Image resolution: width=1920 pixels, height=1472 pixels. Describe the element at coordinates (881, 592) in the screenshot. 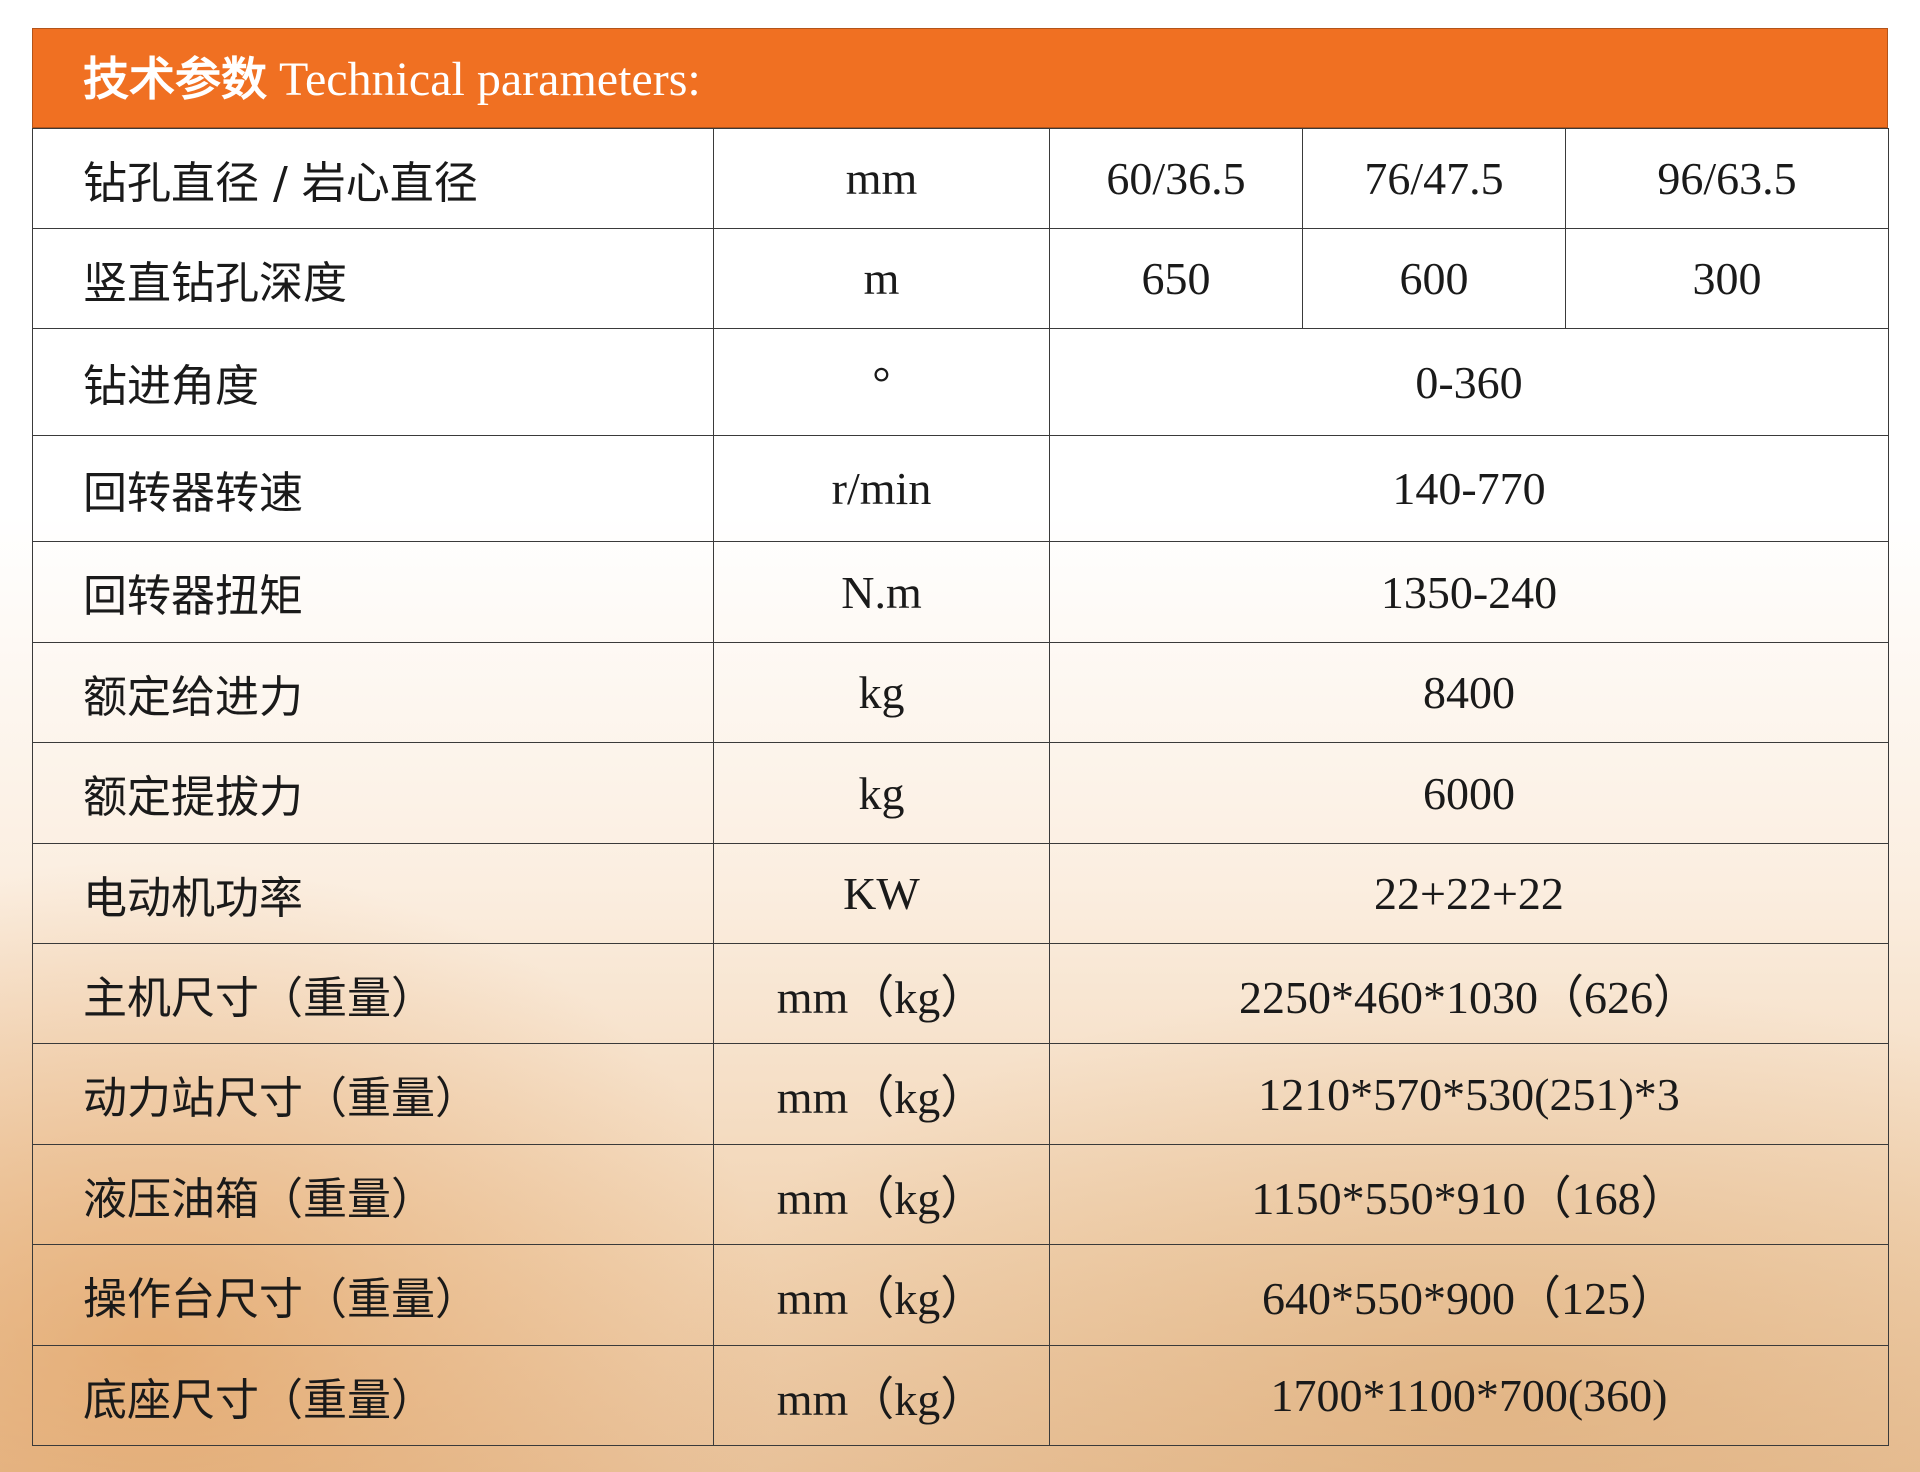

I see `parameter-unit: N.m` at that location.